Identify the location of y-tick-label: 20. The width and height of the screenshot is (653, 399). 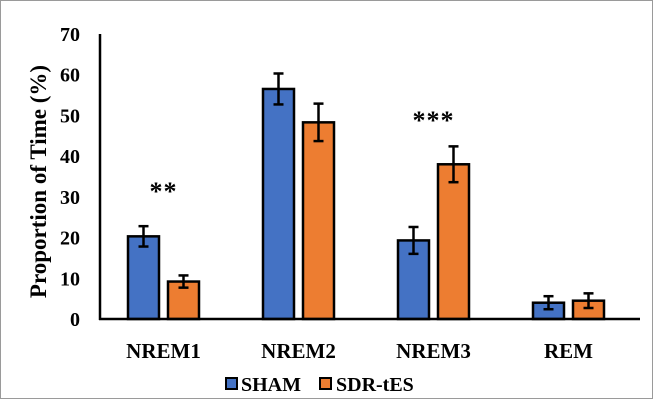
(70, 239).